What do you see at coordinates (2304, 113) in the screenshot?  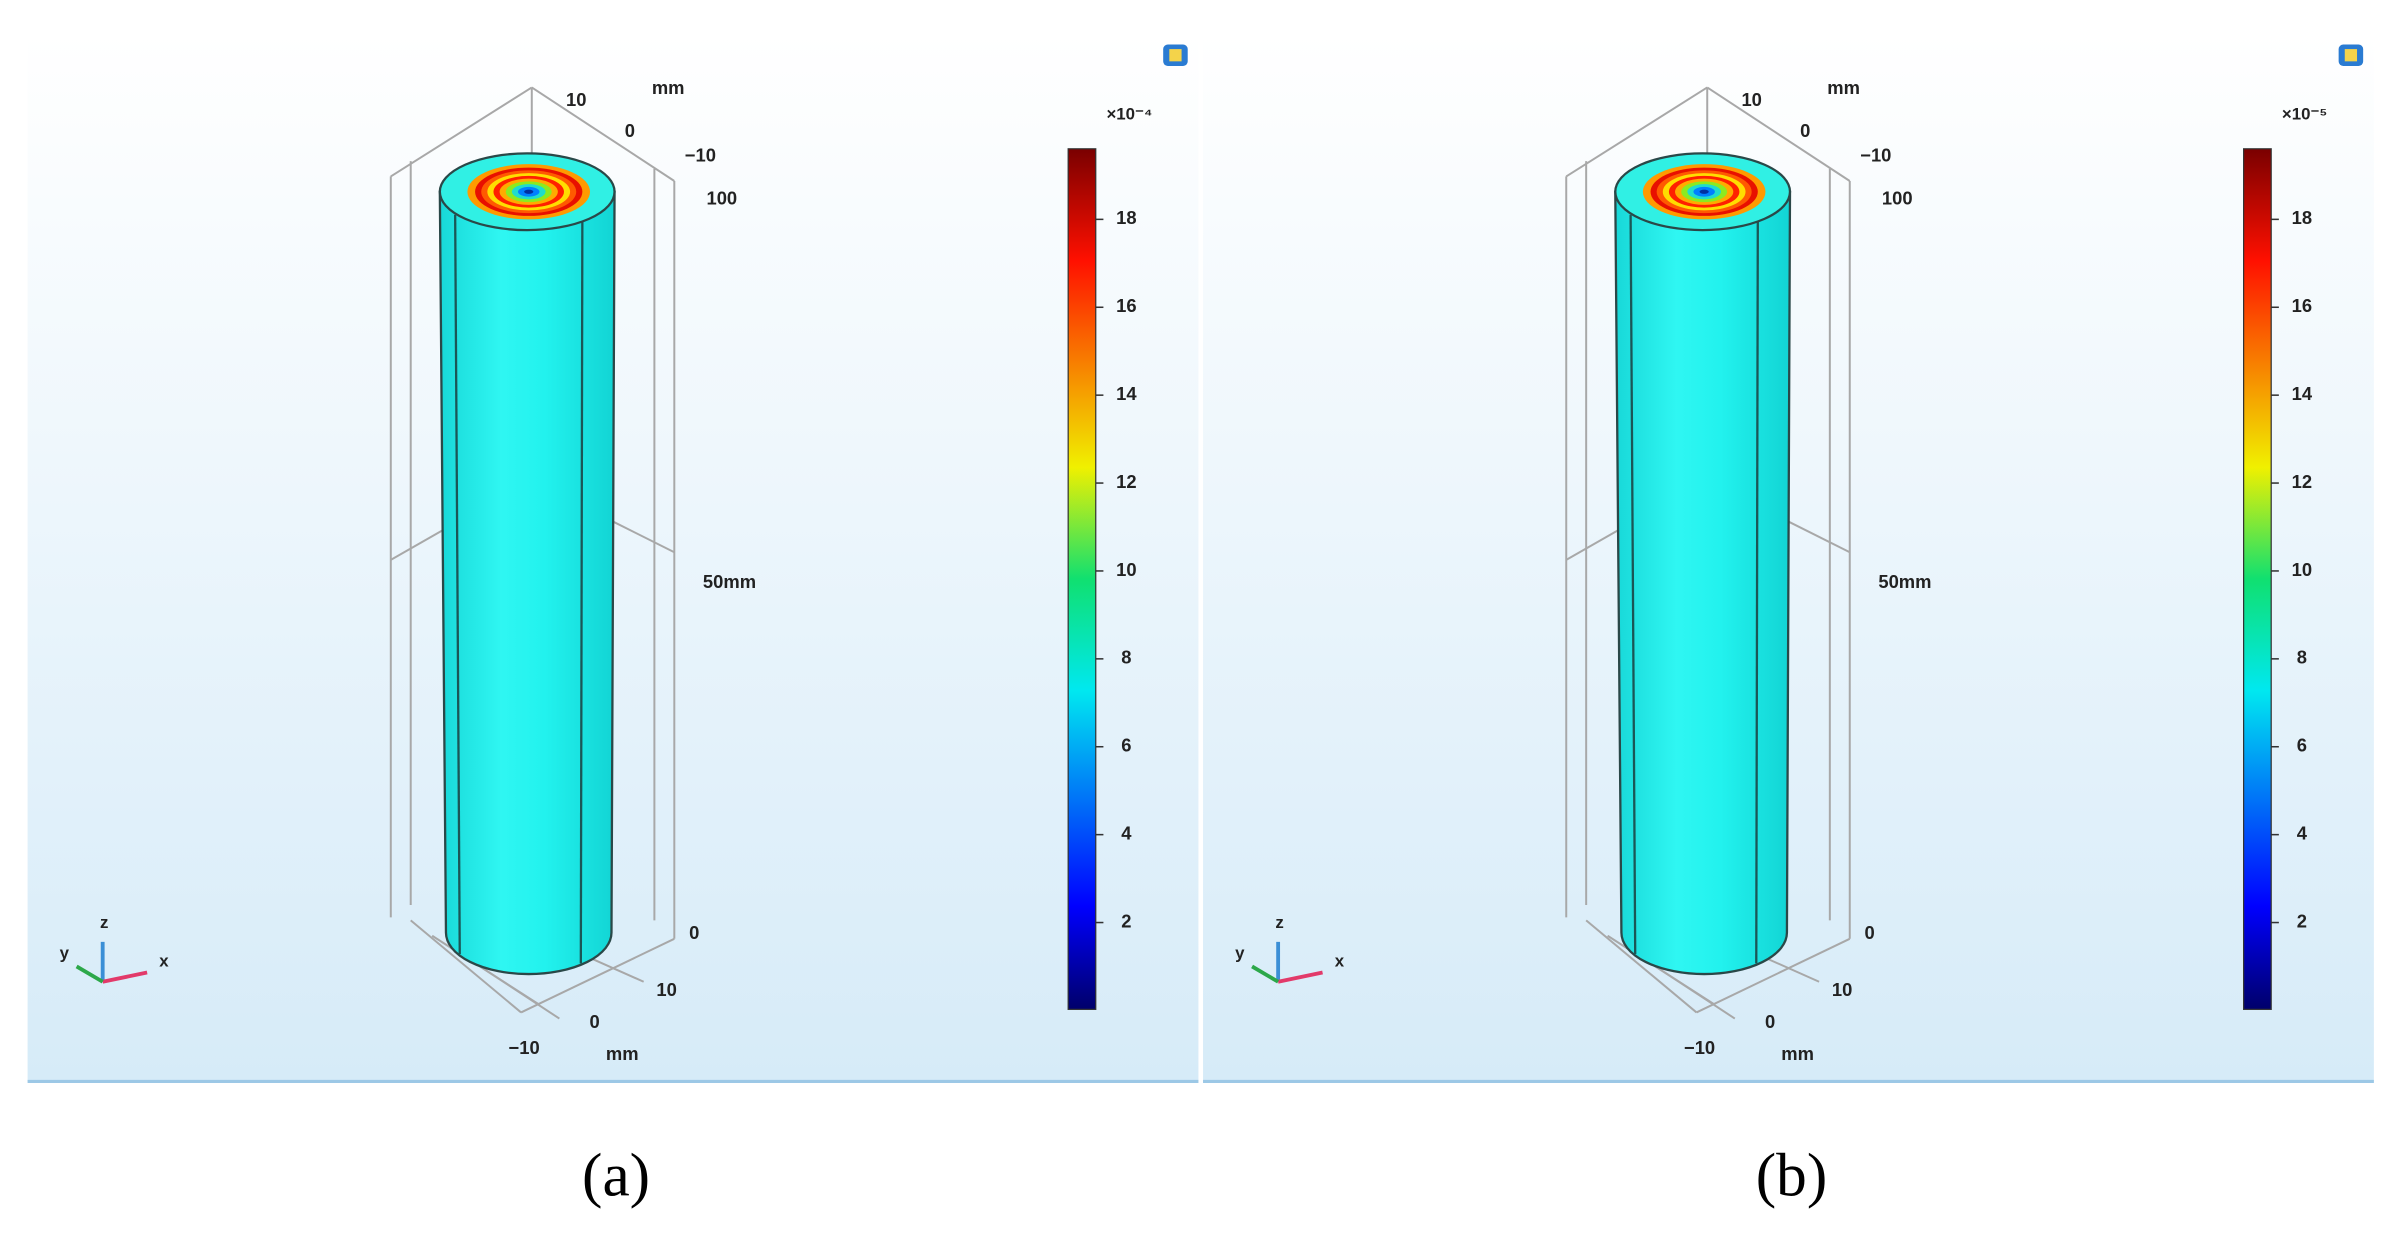 I see `label: ×10⁻⁵` at bounding box center [2304, 113].